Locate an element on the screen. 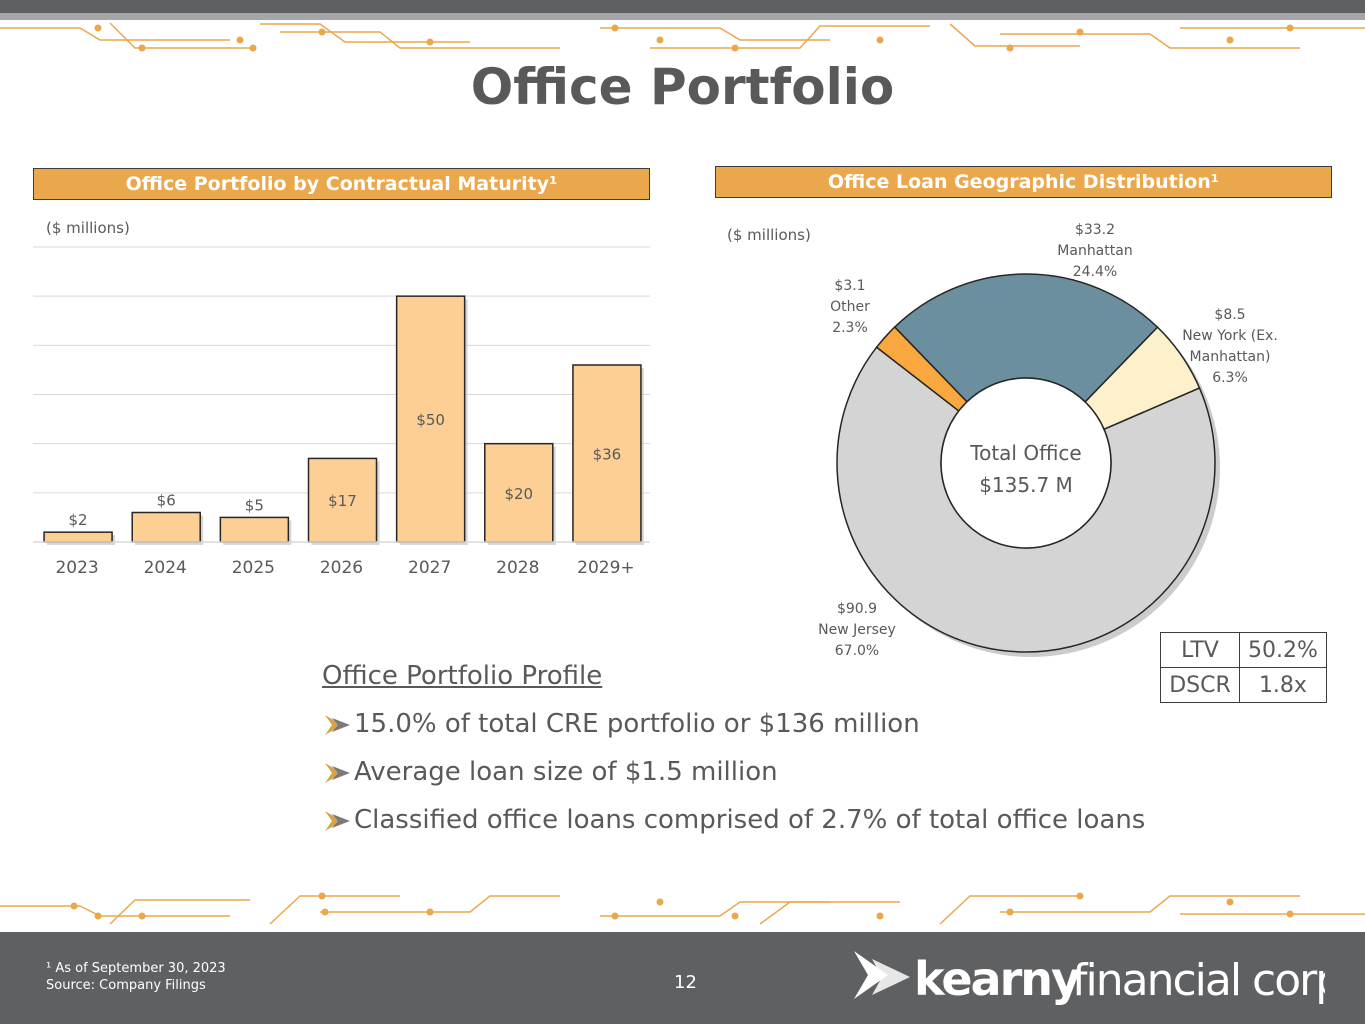  company-logo: kearny financial corp. is located at coordinates (1102, 982).